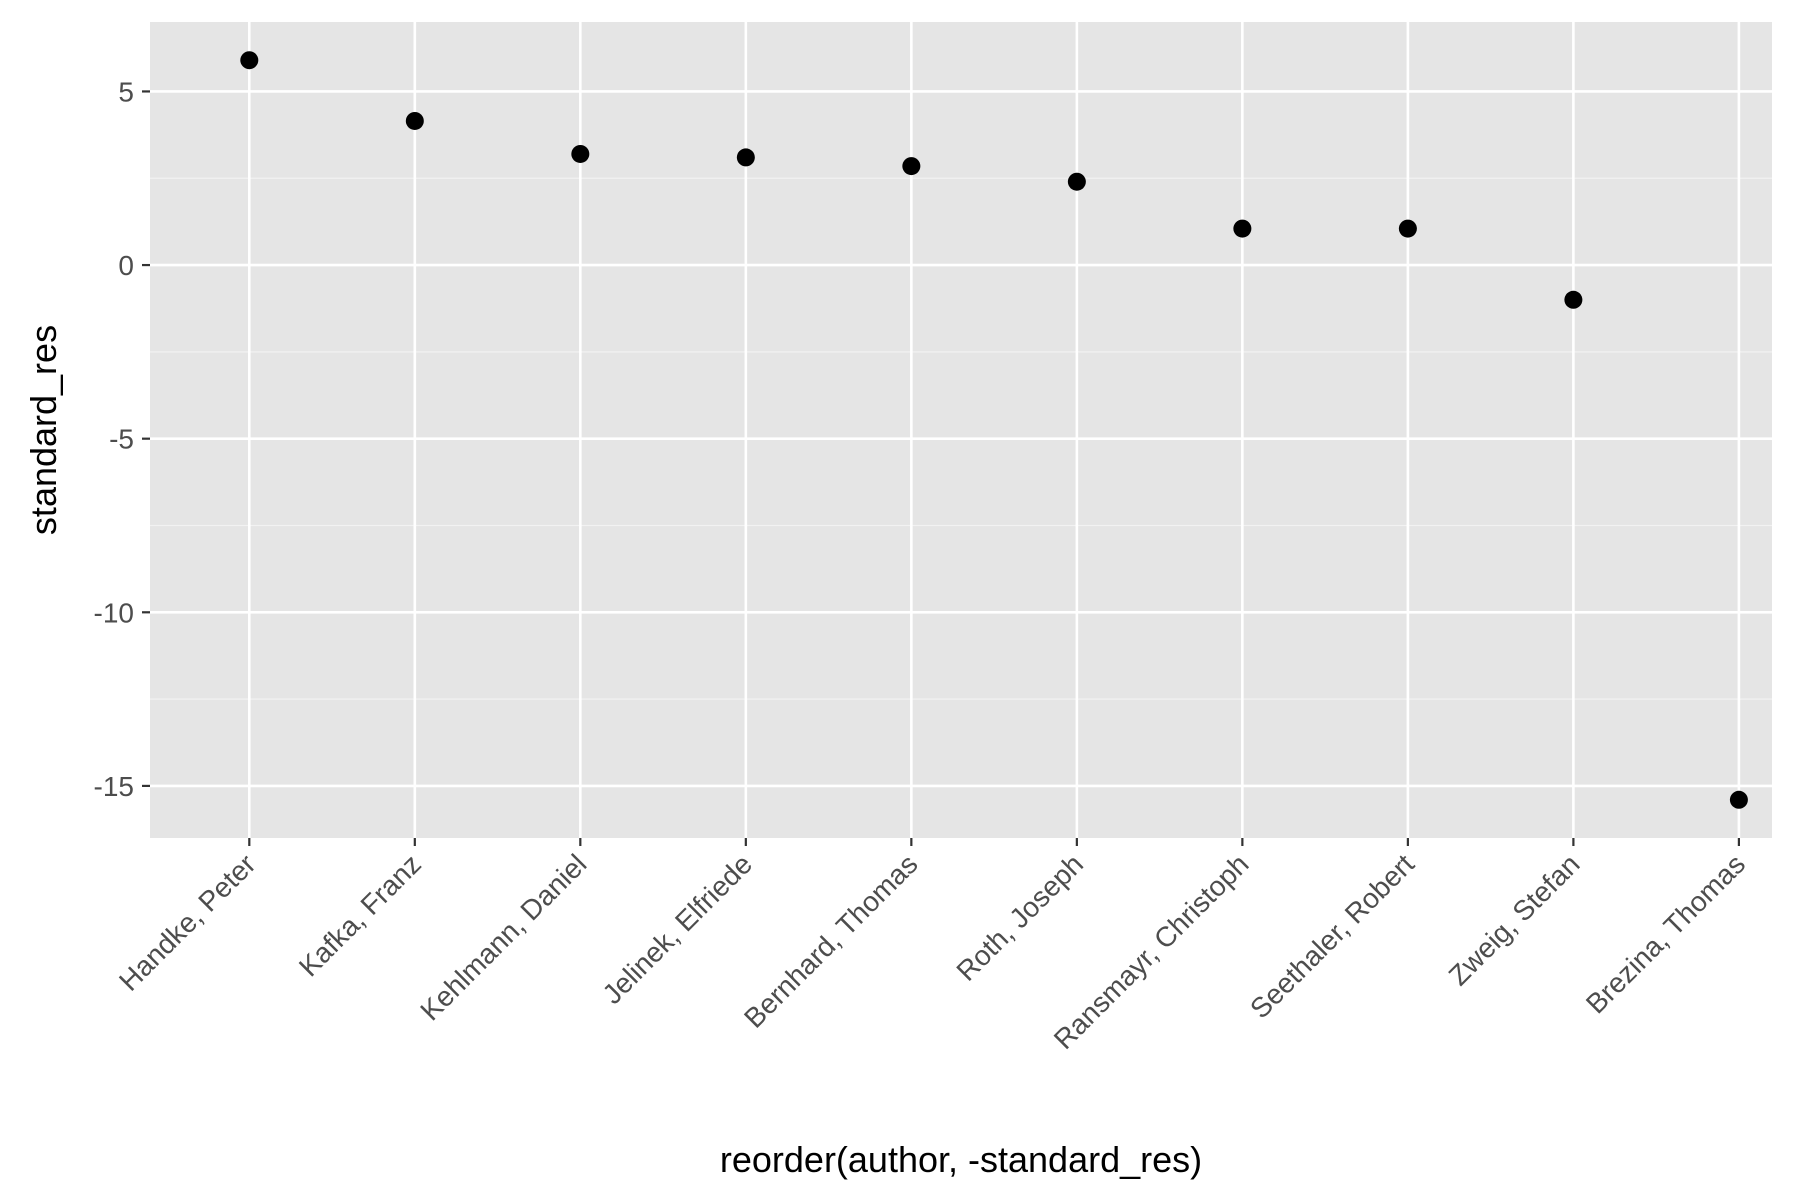  What do you see at coordinates (961, 1159) in the screenshot?
I see `x-axis-title: reorder(author, -standard_res)` at bounding box center [961, 1159].